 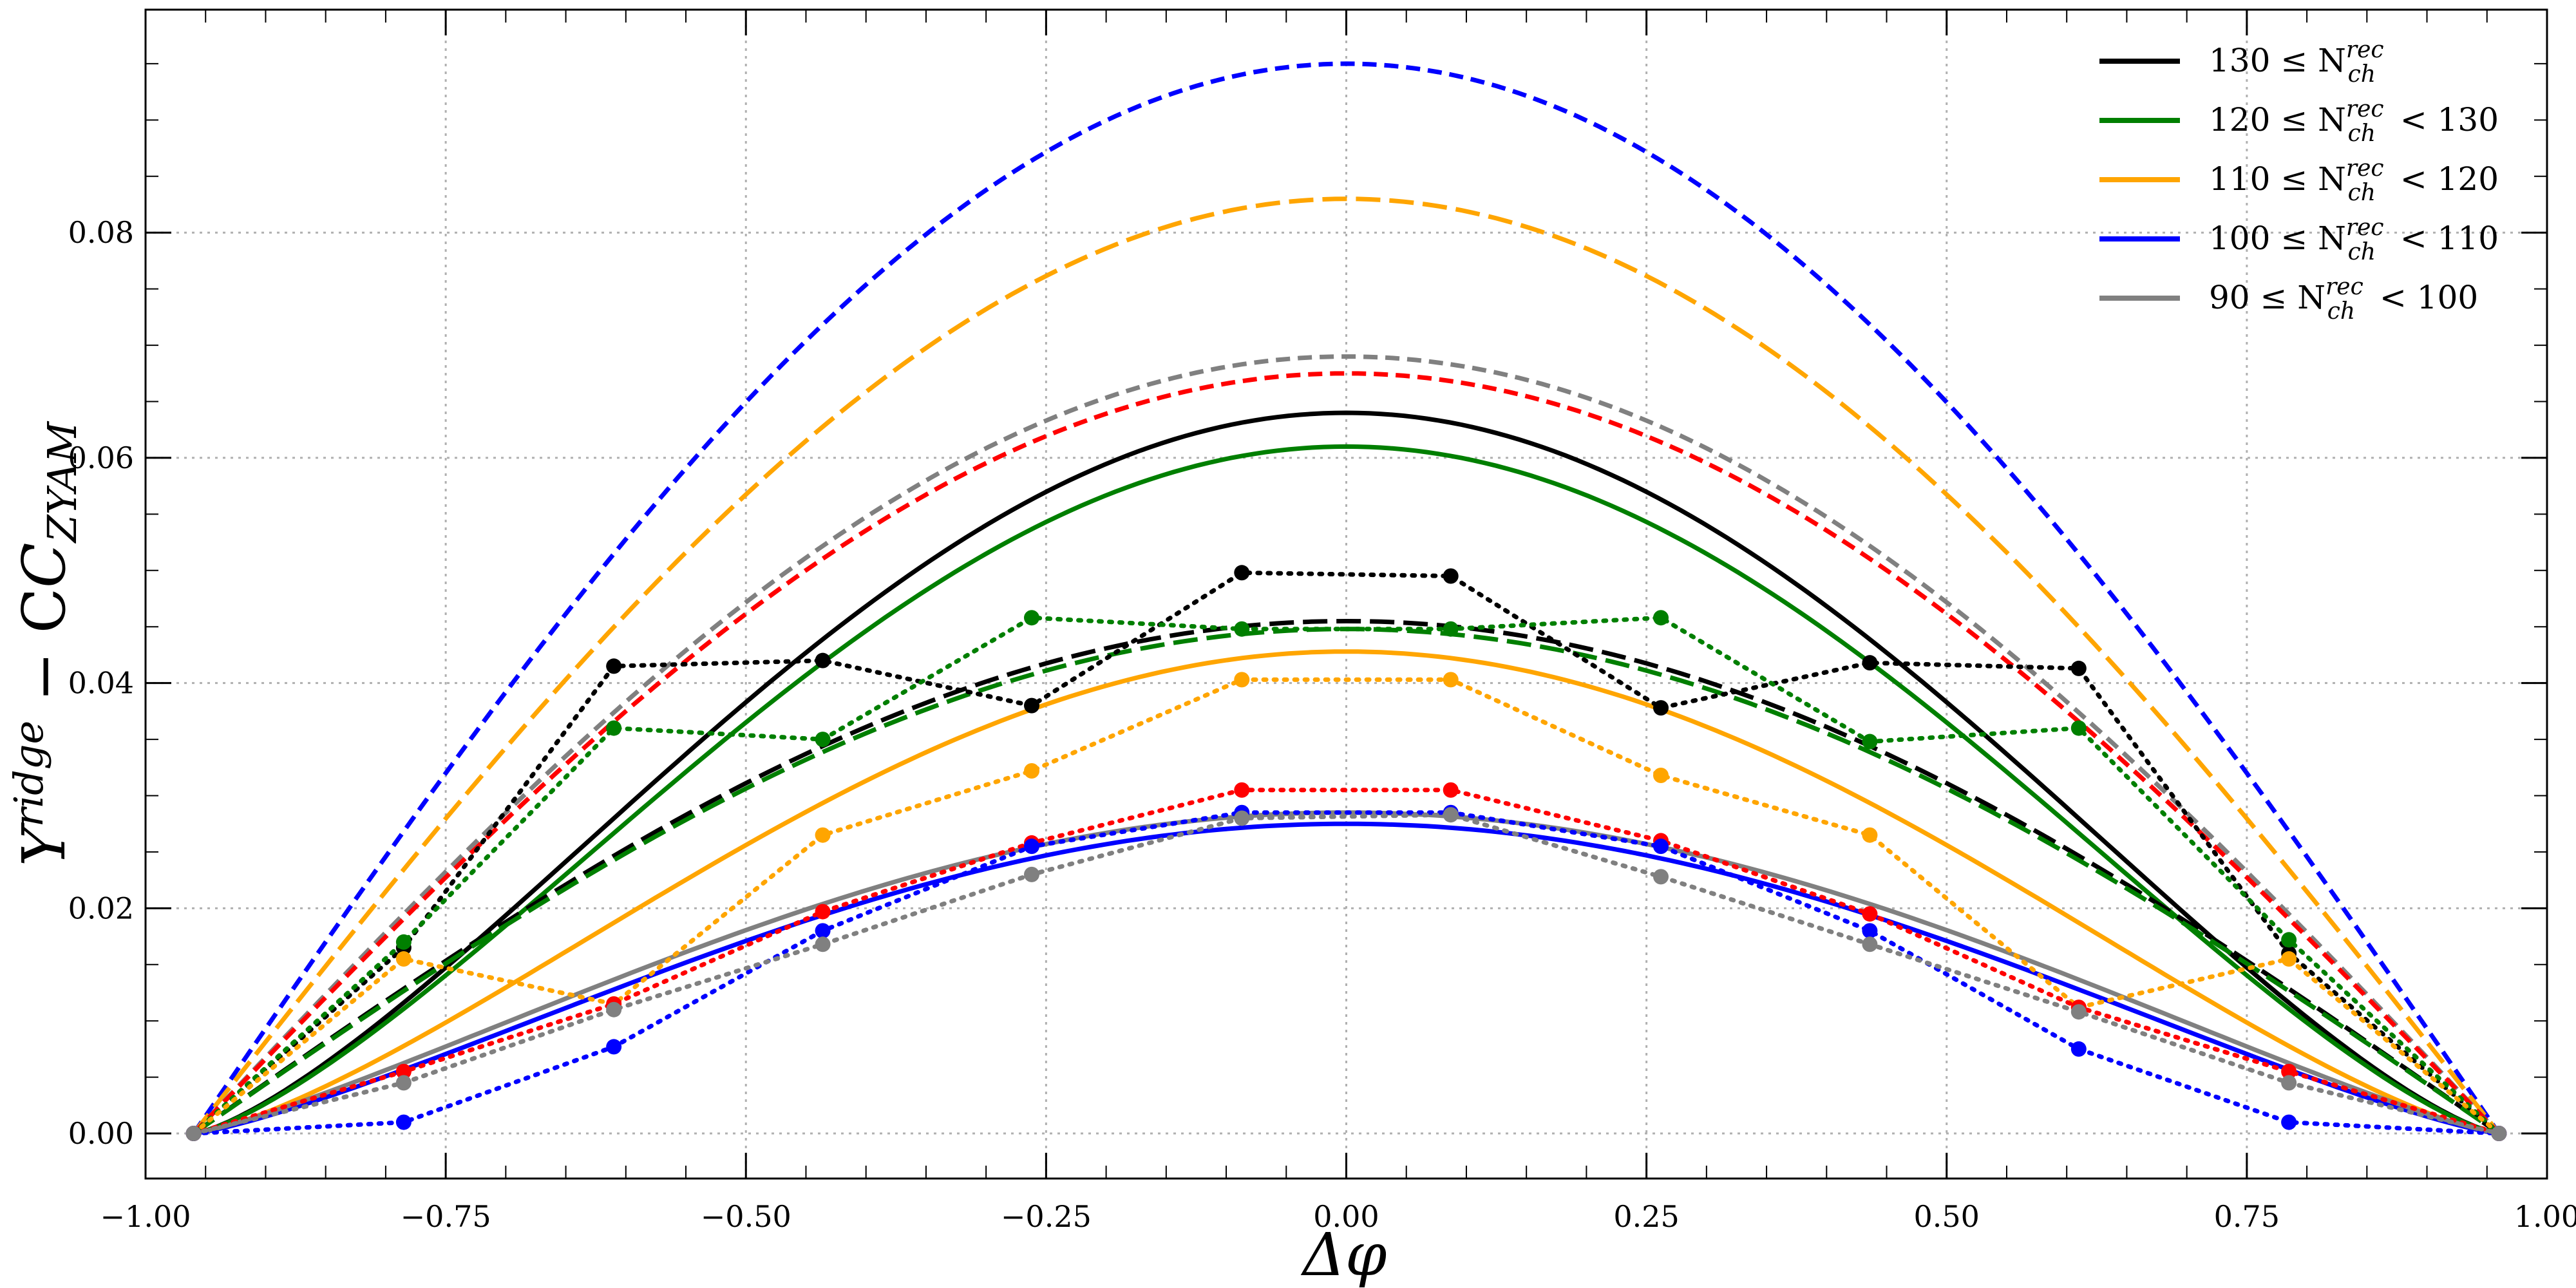 I want to click on legend-entry: 110 ≤ Nrec ch < 120, so click(x=2354, y=181).